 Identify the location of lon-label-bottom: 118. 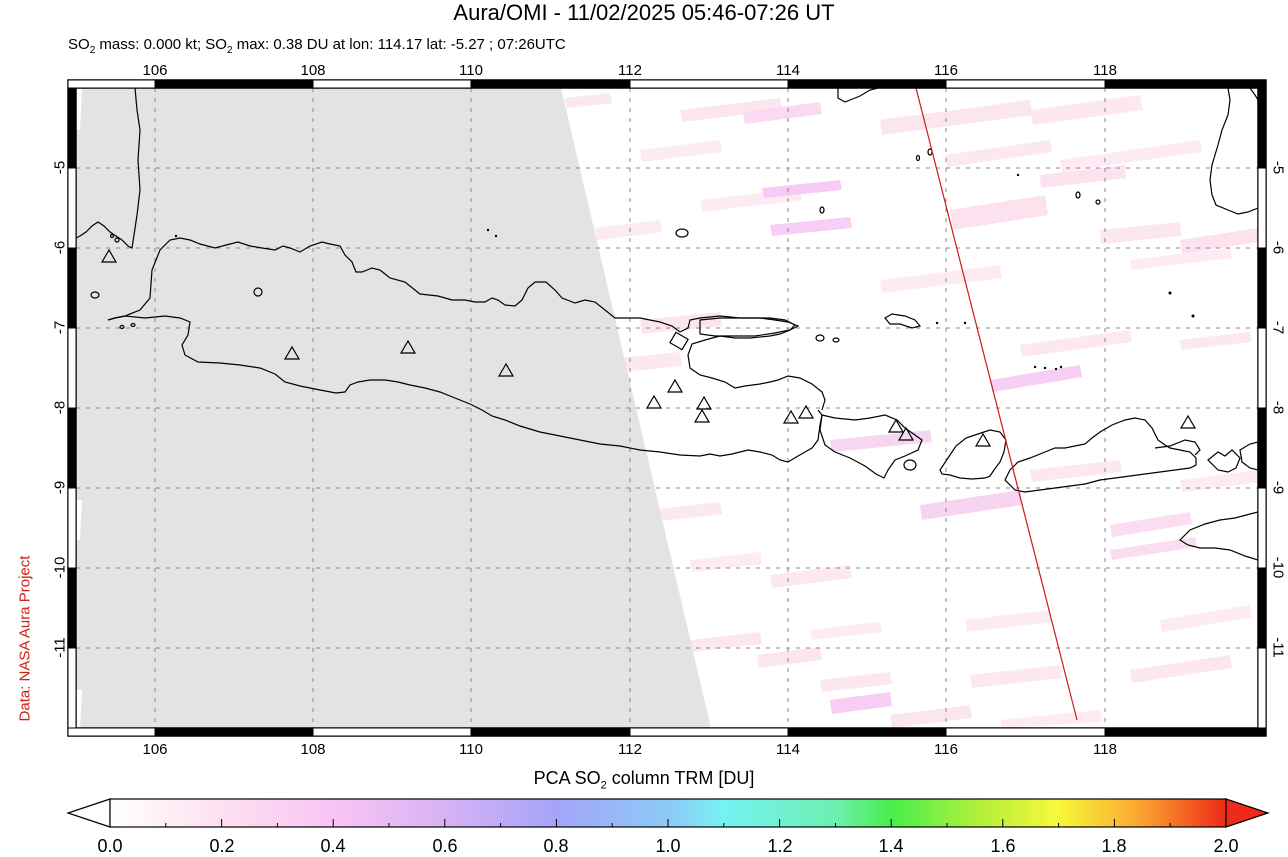
(1105, 749).